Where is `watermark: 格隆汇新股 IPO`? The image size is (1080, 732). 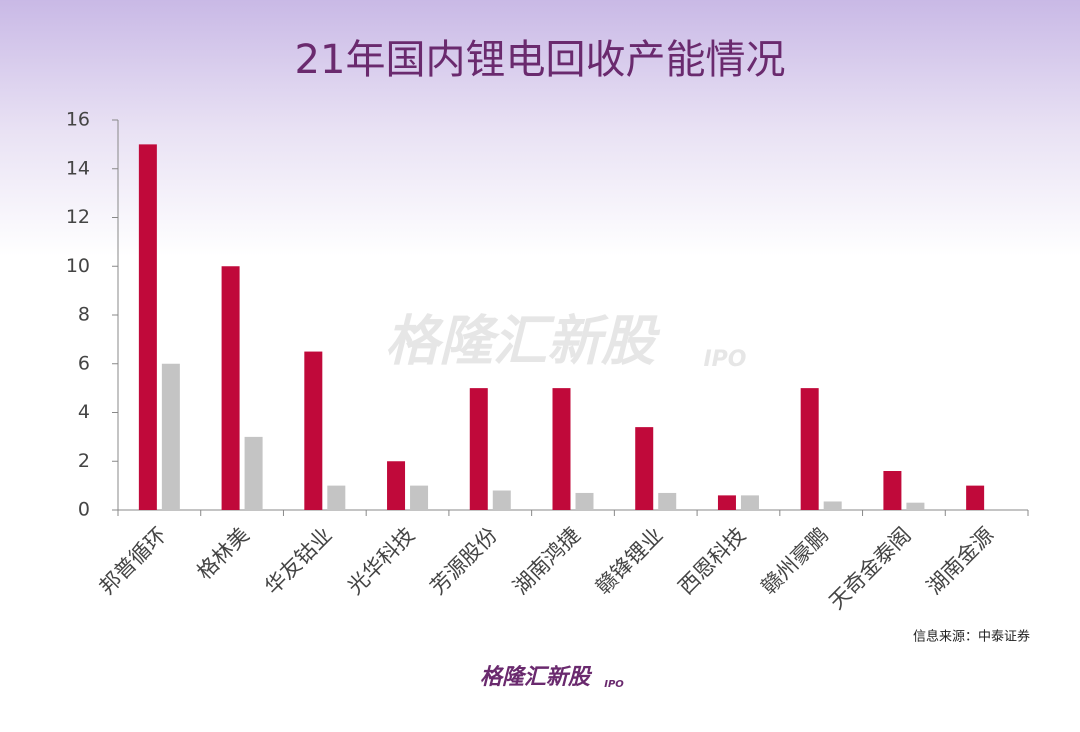
watermark: 格隆汇新股 IPO is located at coordinates (566, 341).